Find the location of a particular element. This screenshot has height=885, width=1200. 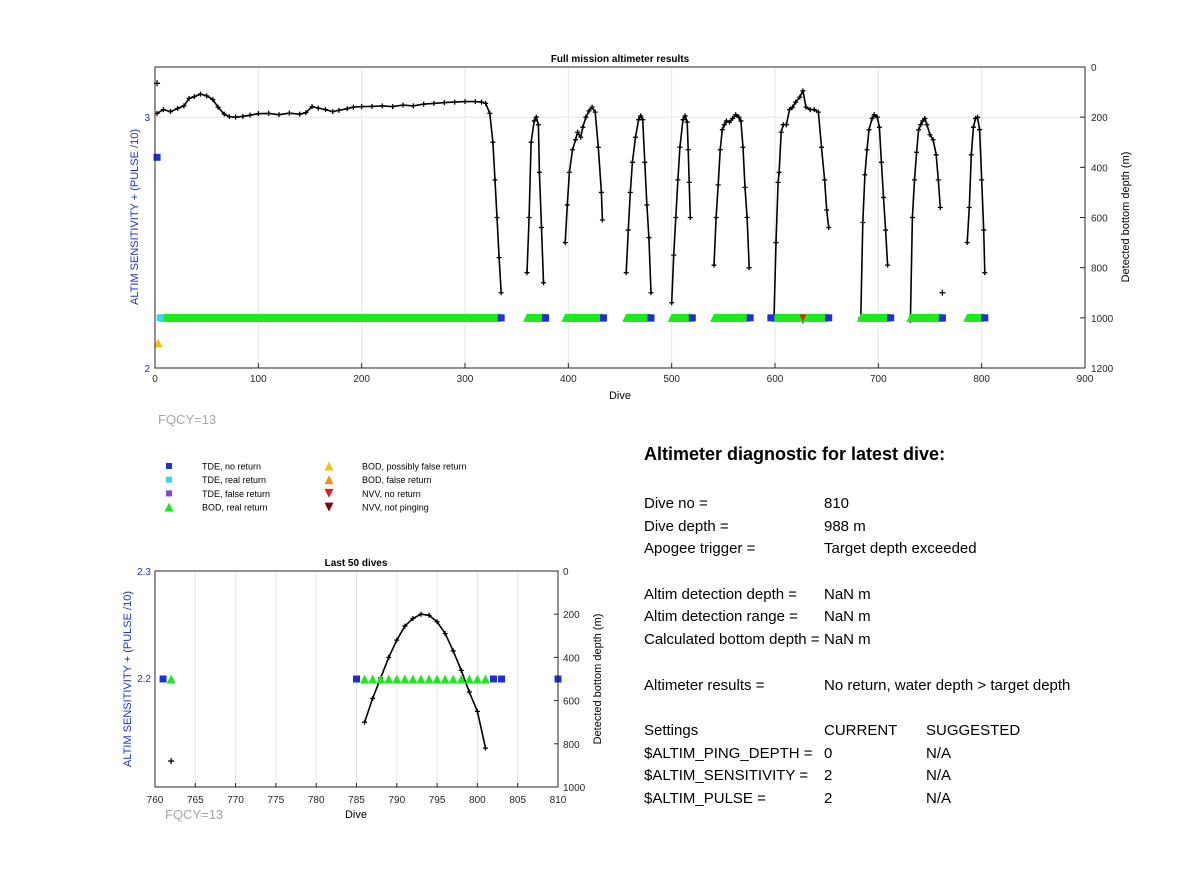

dive-no-value: 810 is located at coordinates (837, 503).